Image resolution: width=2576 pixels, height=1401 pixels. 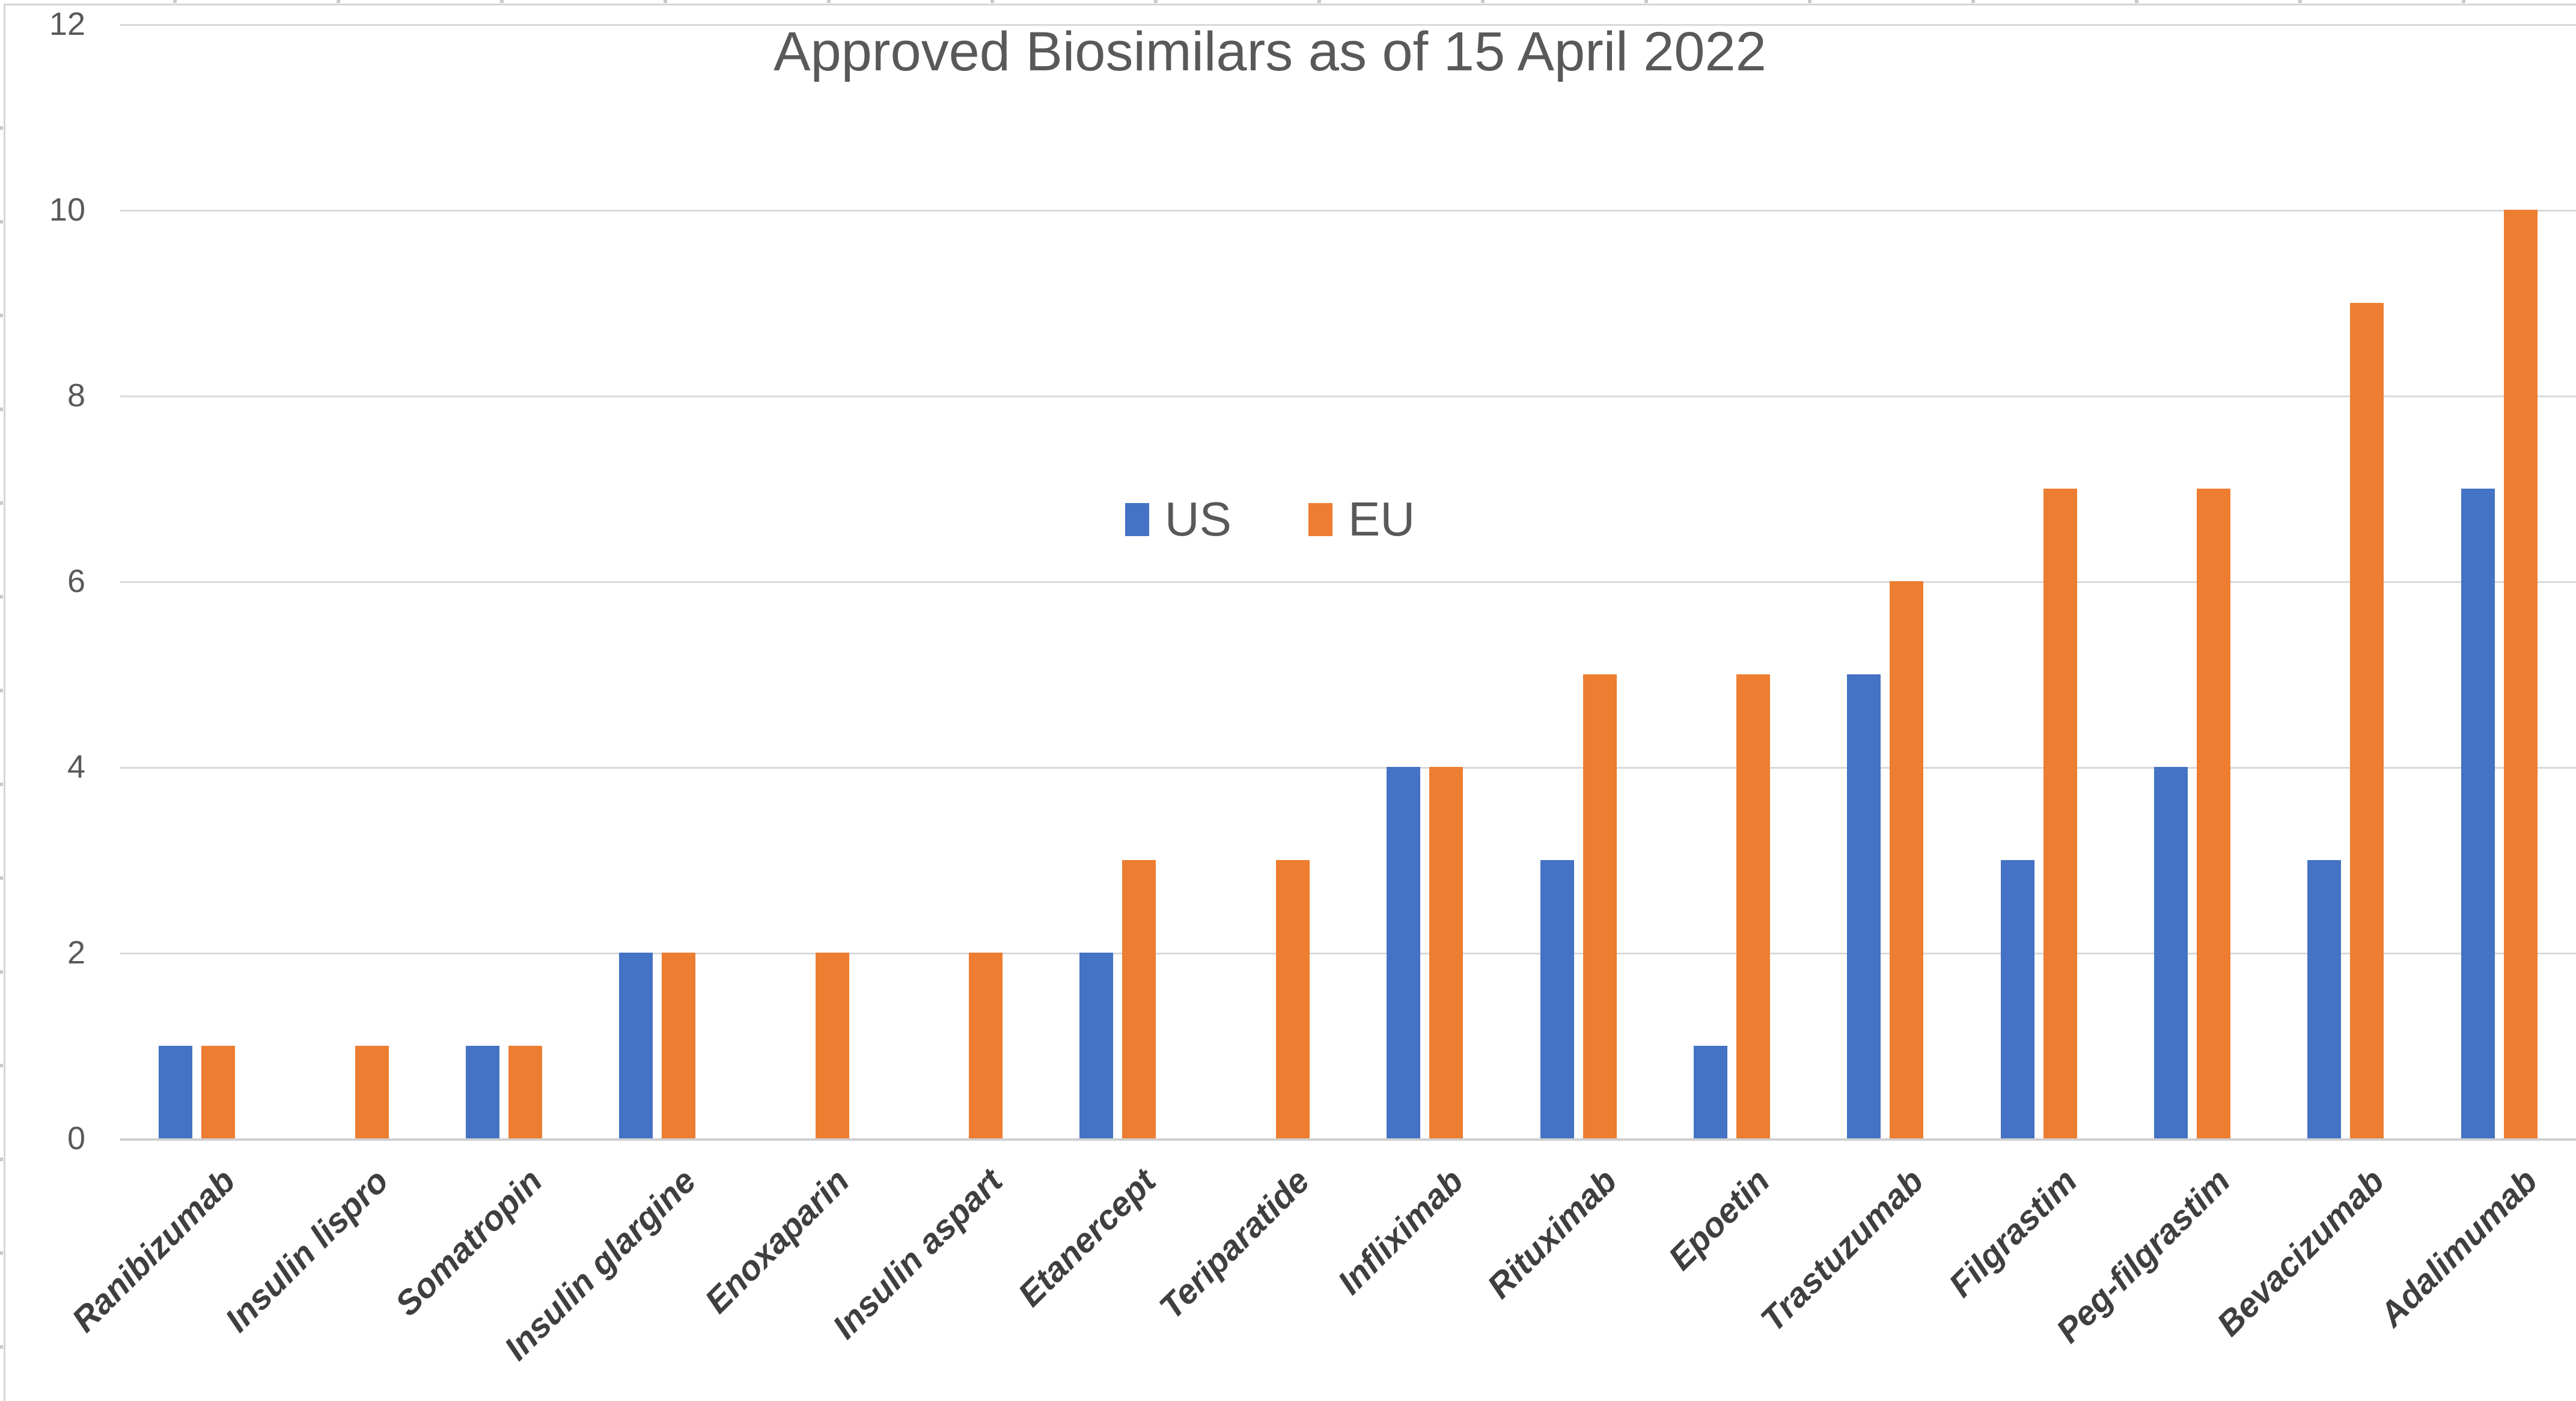 I want to click on y-axis-tick-label: 2, so click(x=76, y=953).